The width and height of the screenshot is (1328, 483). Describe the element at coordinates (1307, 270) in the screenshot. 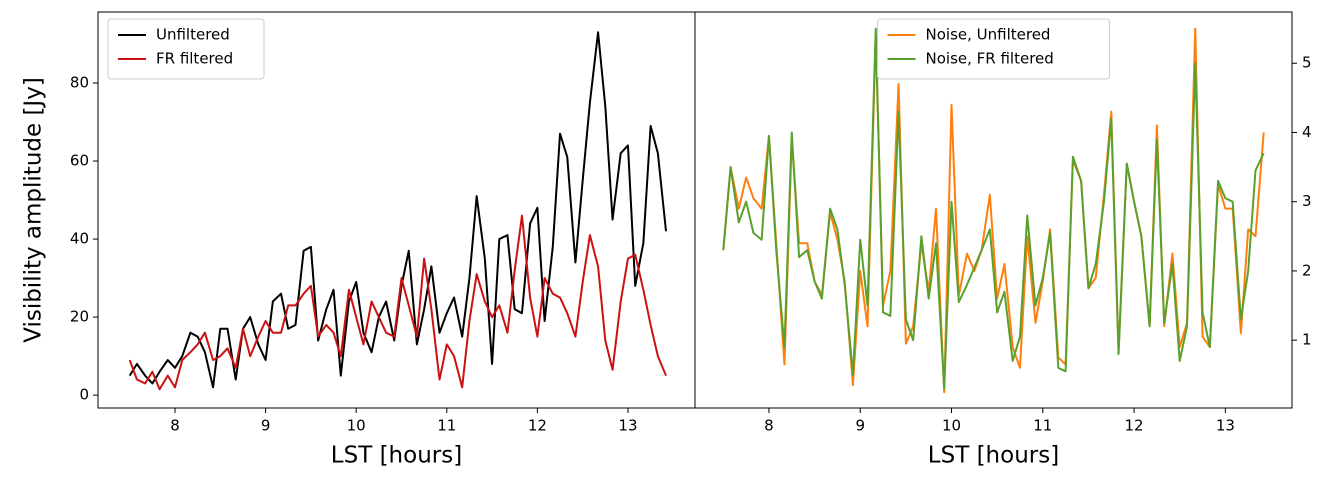

I see `y-tick-label: 2` at that location.